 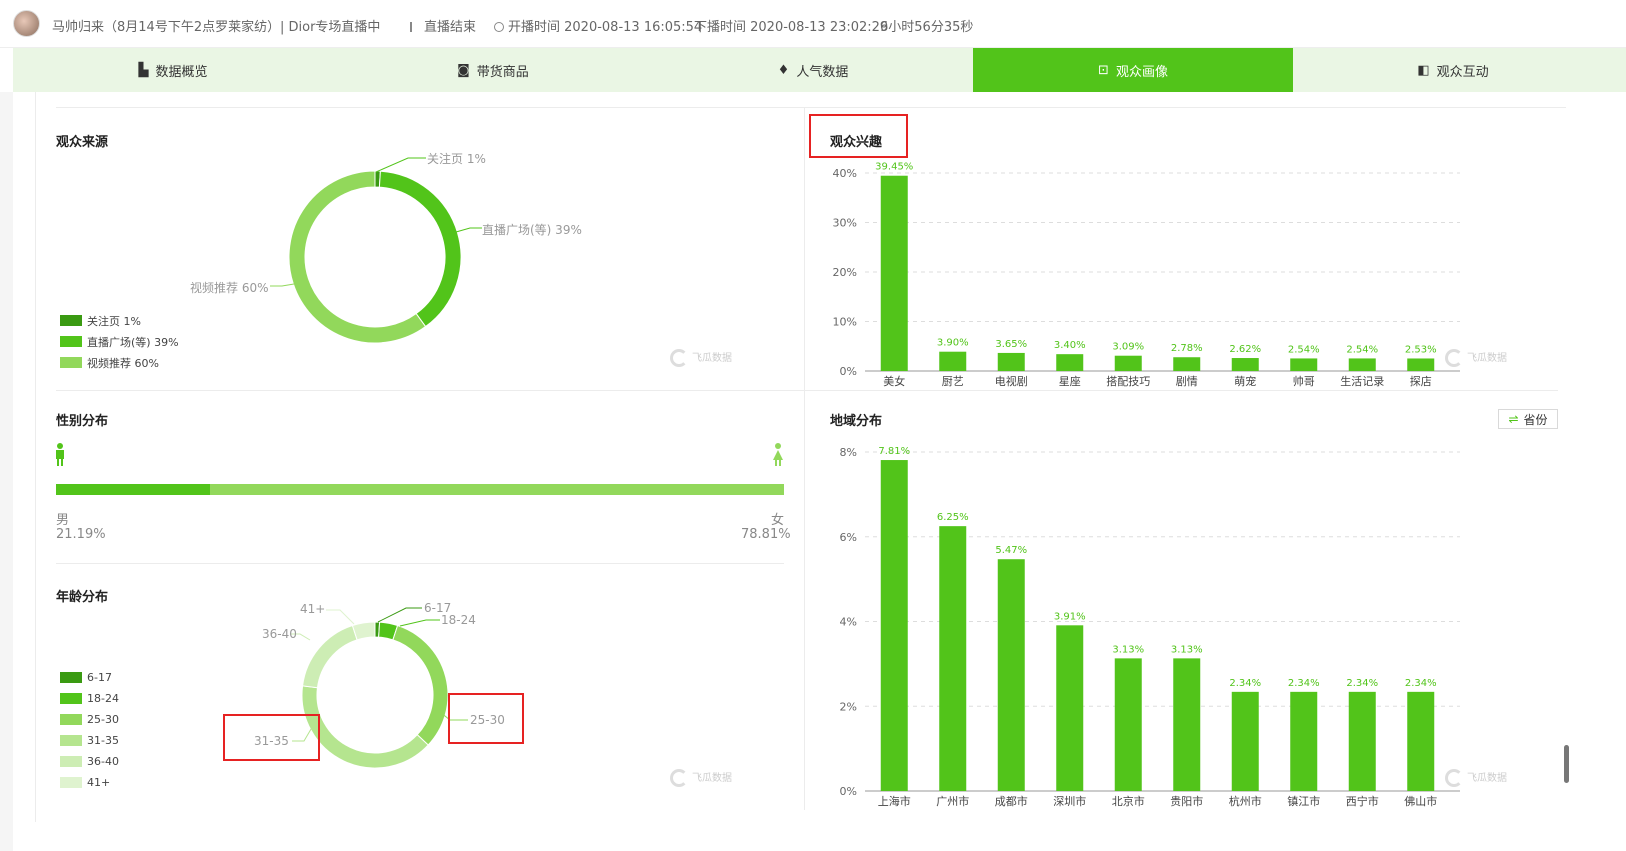 I want to click on x-tick-label: 成都市, so click(x=1011, y=801).